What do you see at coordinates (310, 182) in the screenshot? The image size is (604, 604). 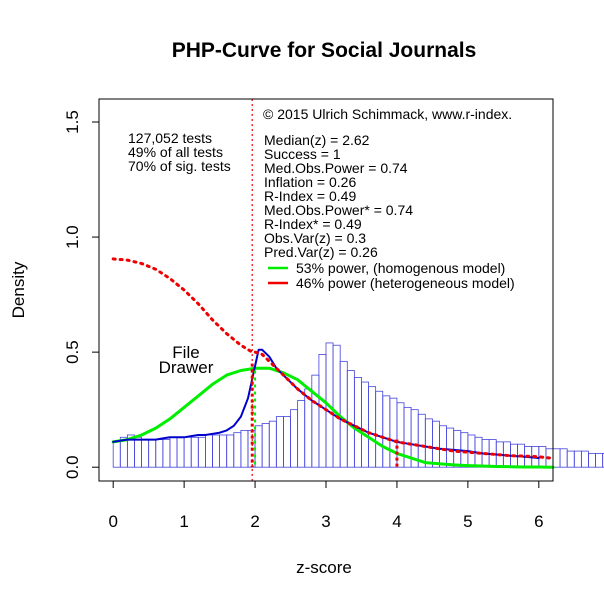 I see `stat-inflation: Inflation = 0.26` at bounding box center [310, 182].